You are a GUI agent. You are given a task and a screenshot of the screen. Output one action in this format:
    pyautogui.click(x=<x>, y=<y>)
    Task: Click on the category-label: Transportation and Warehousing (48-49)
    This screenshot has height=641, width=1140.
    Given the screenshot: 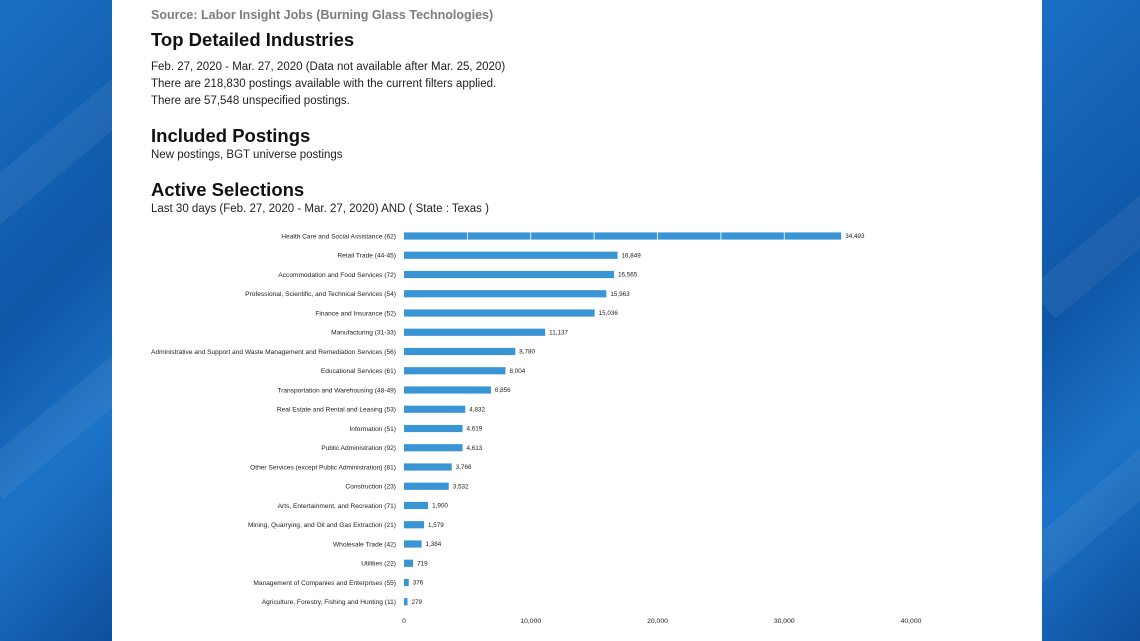 What is the action you would take?
    pyautogui.click(x=336, y=390)
    